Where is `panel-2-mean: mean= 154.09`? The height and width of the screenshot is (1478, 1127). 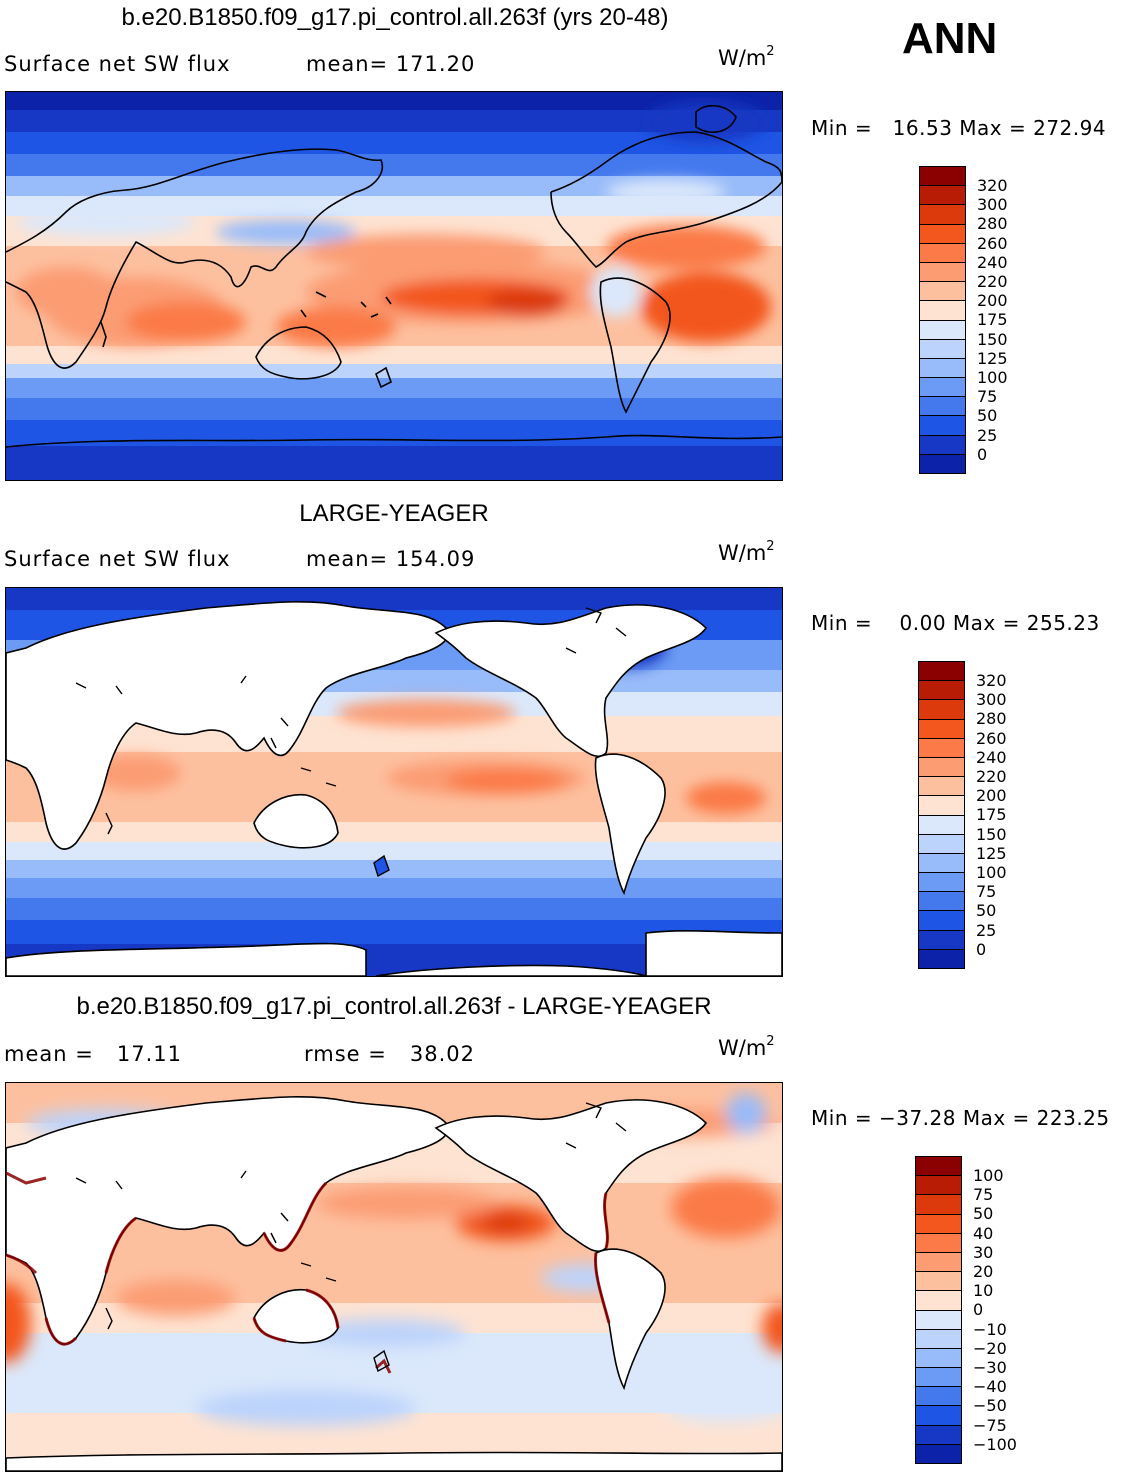
panel-2-mean: mean= 154.09 is located at coordinates (391, 559).